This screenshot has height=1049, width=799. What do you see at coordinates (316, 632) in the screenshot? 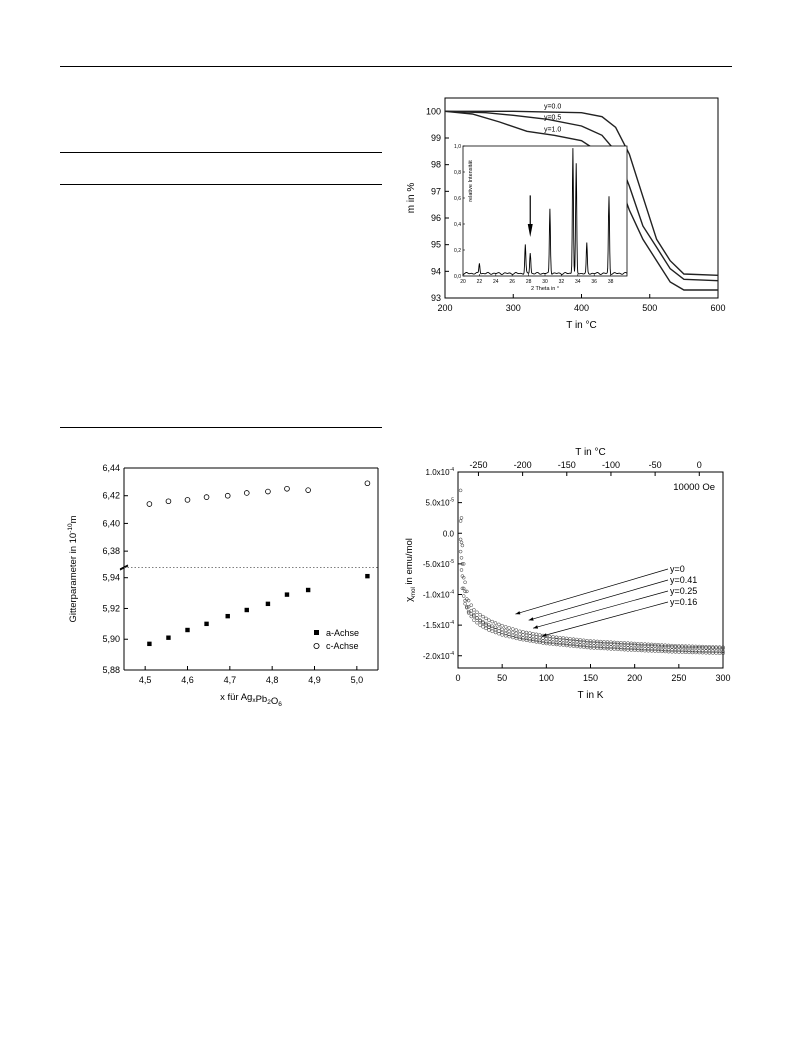
I see `legend-marker-a` at bounding box center [316, 632].